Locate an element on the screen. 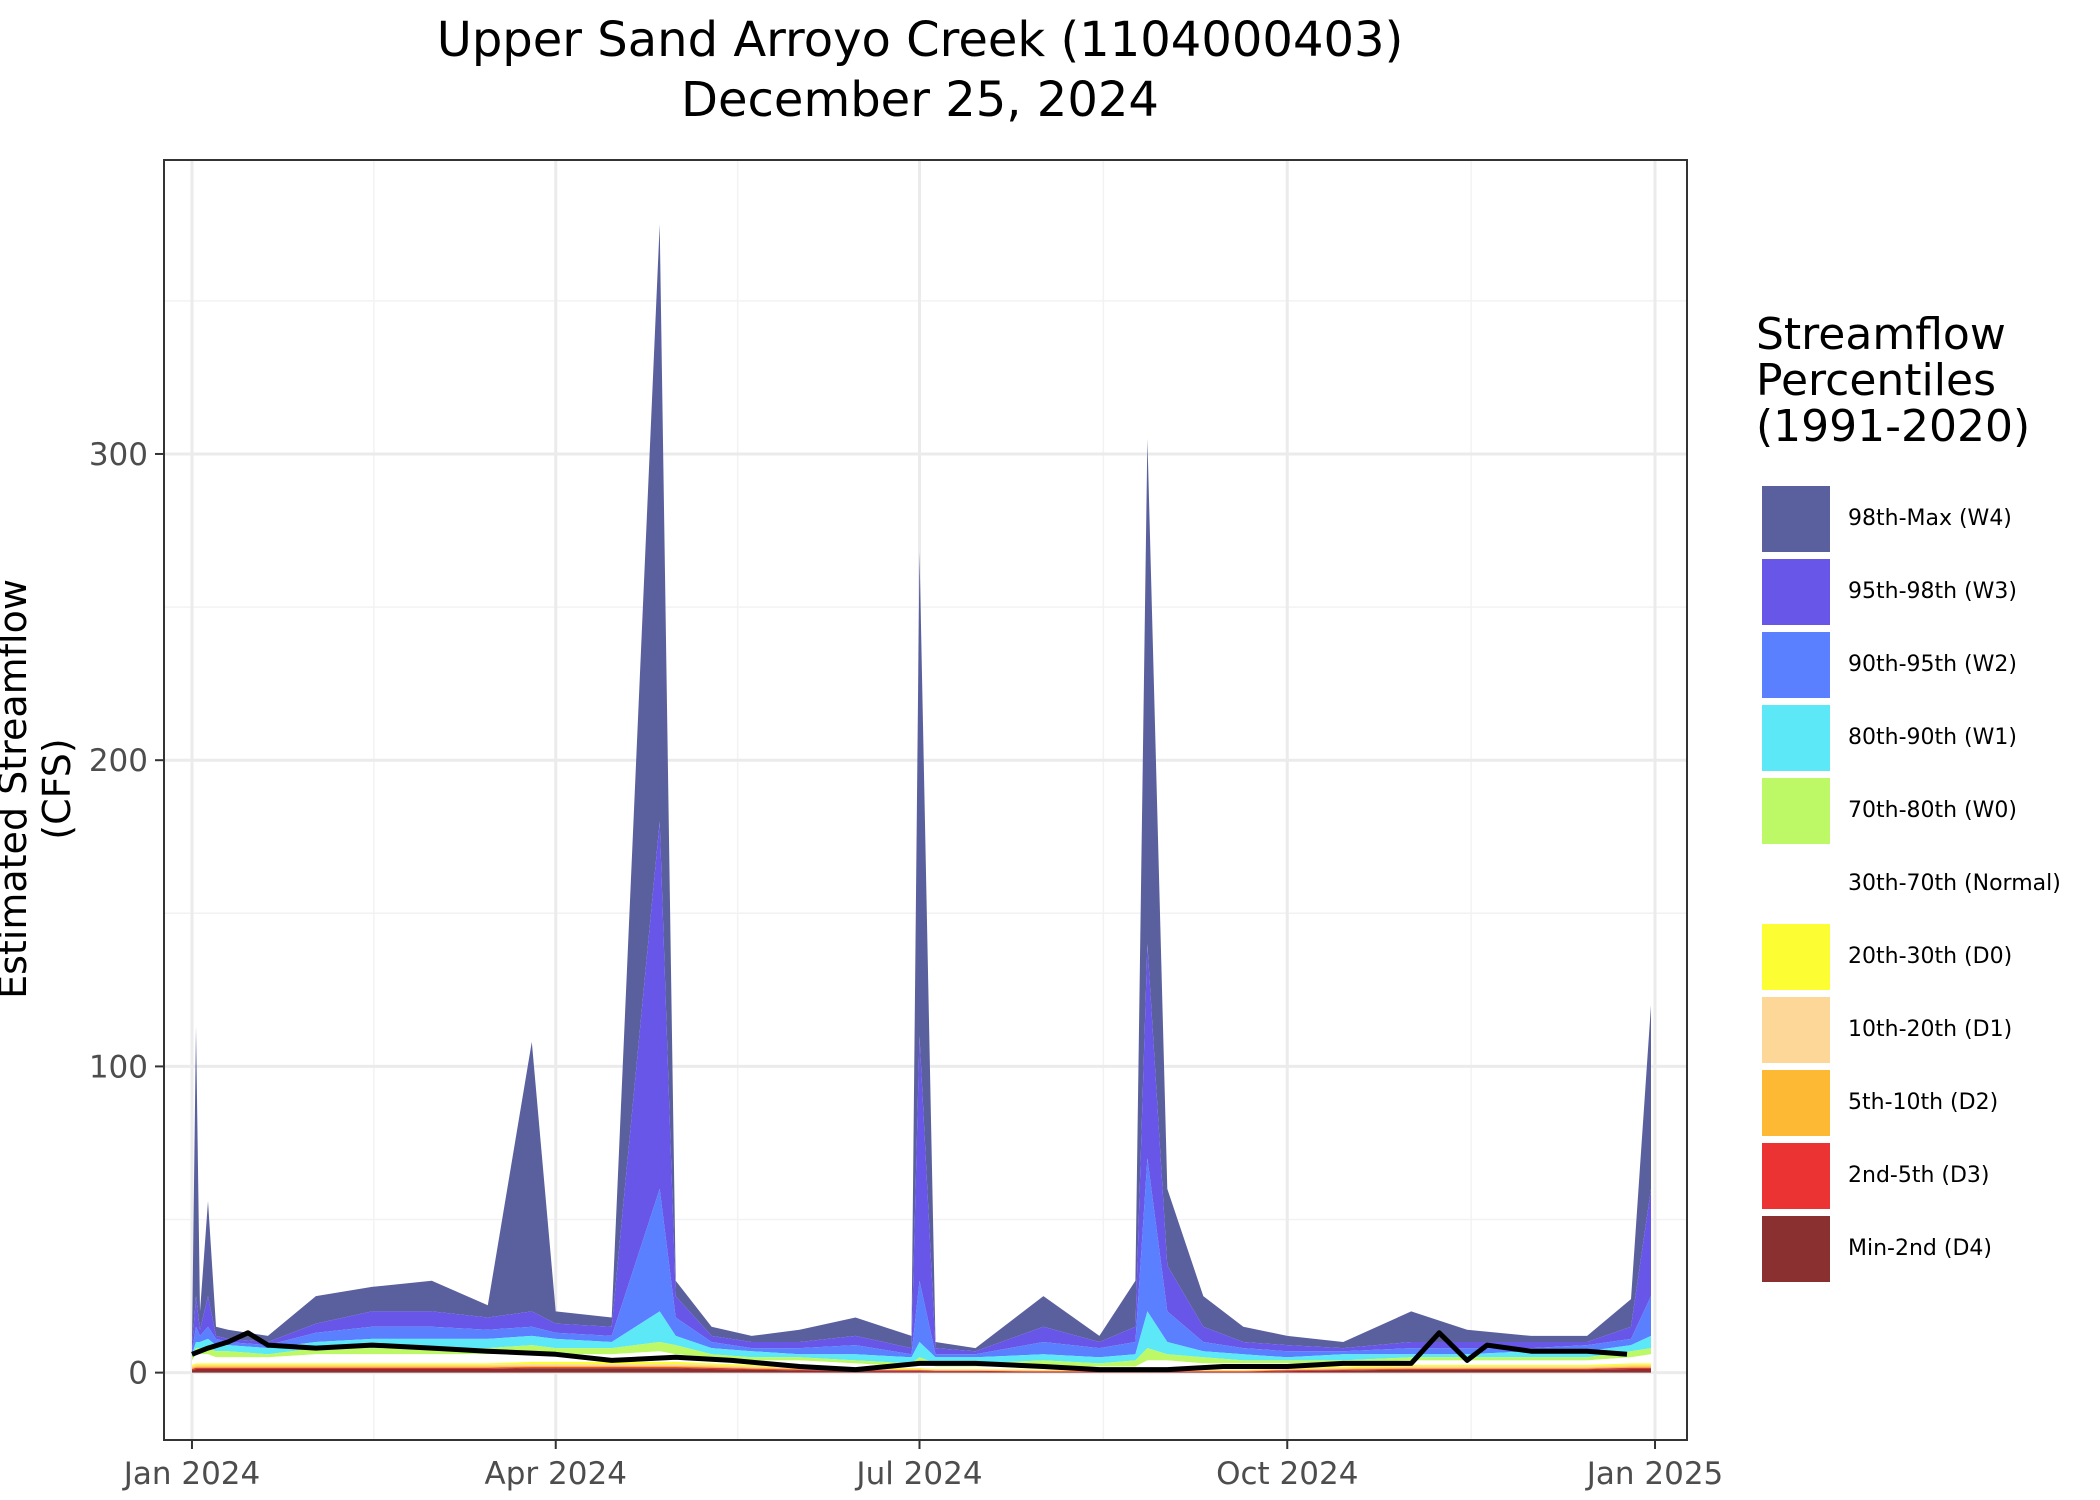 This screenshot has width=2100, height=1500. band-d3 is located at coordinates (921, 1369).